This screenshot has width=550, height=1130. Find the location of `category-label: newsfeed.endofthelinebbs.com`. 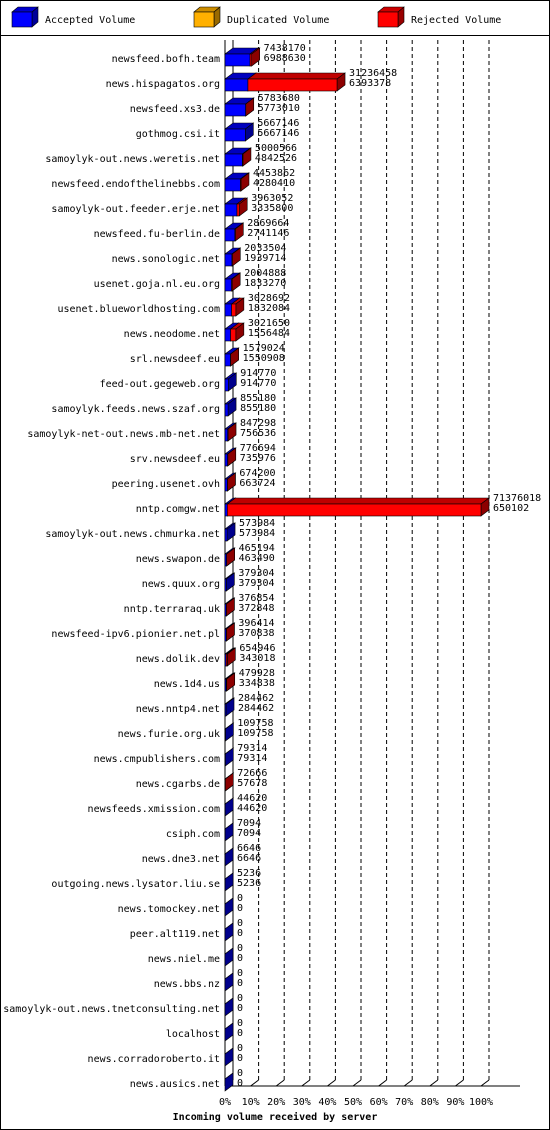

category-label: newsfeed.endofthelinebbs.com is located at coordinates (135, 184).